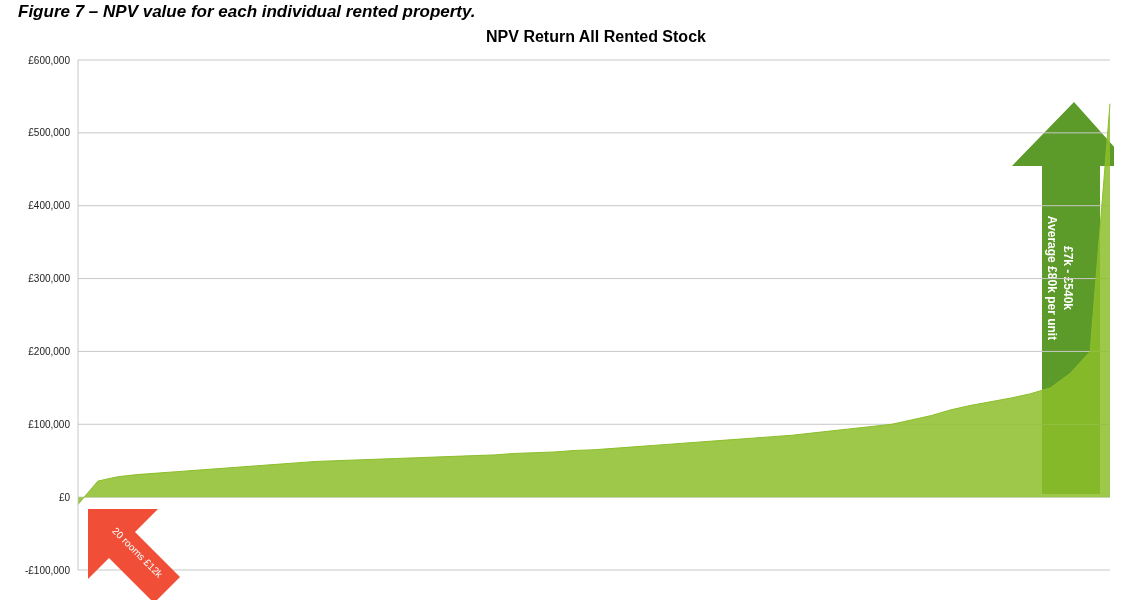 This screenshot has height=608, width=1122. Describe the element at coordinates (49, 206) in the screenshot. I see `y-tick-label: £400,000` at that location.